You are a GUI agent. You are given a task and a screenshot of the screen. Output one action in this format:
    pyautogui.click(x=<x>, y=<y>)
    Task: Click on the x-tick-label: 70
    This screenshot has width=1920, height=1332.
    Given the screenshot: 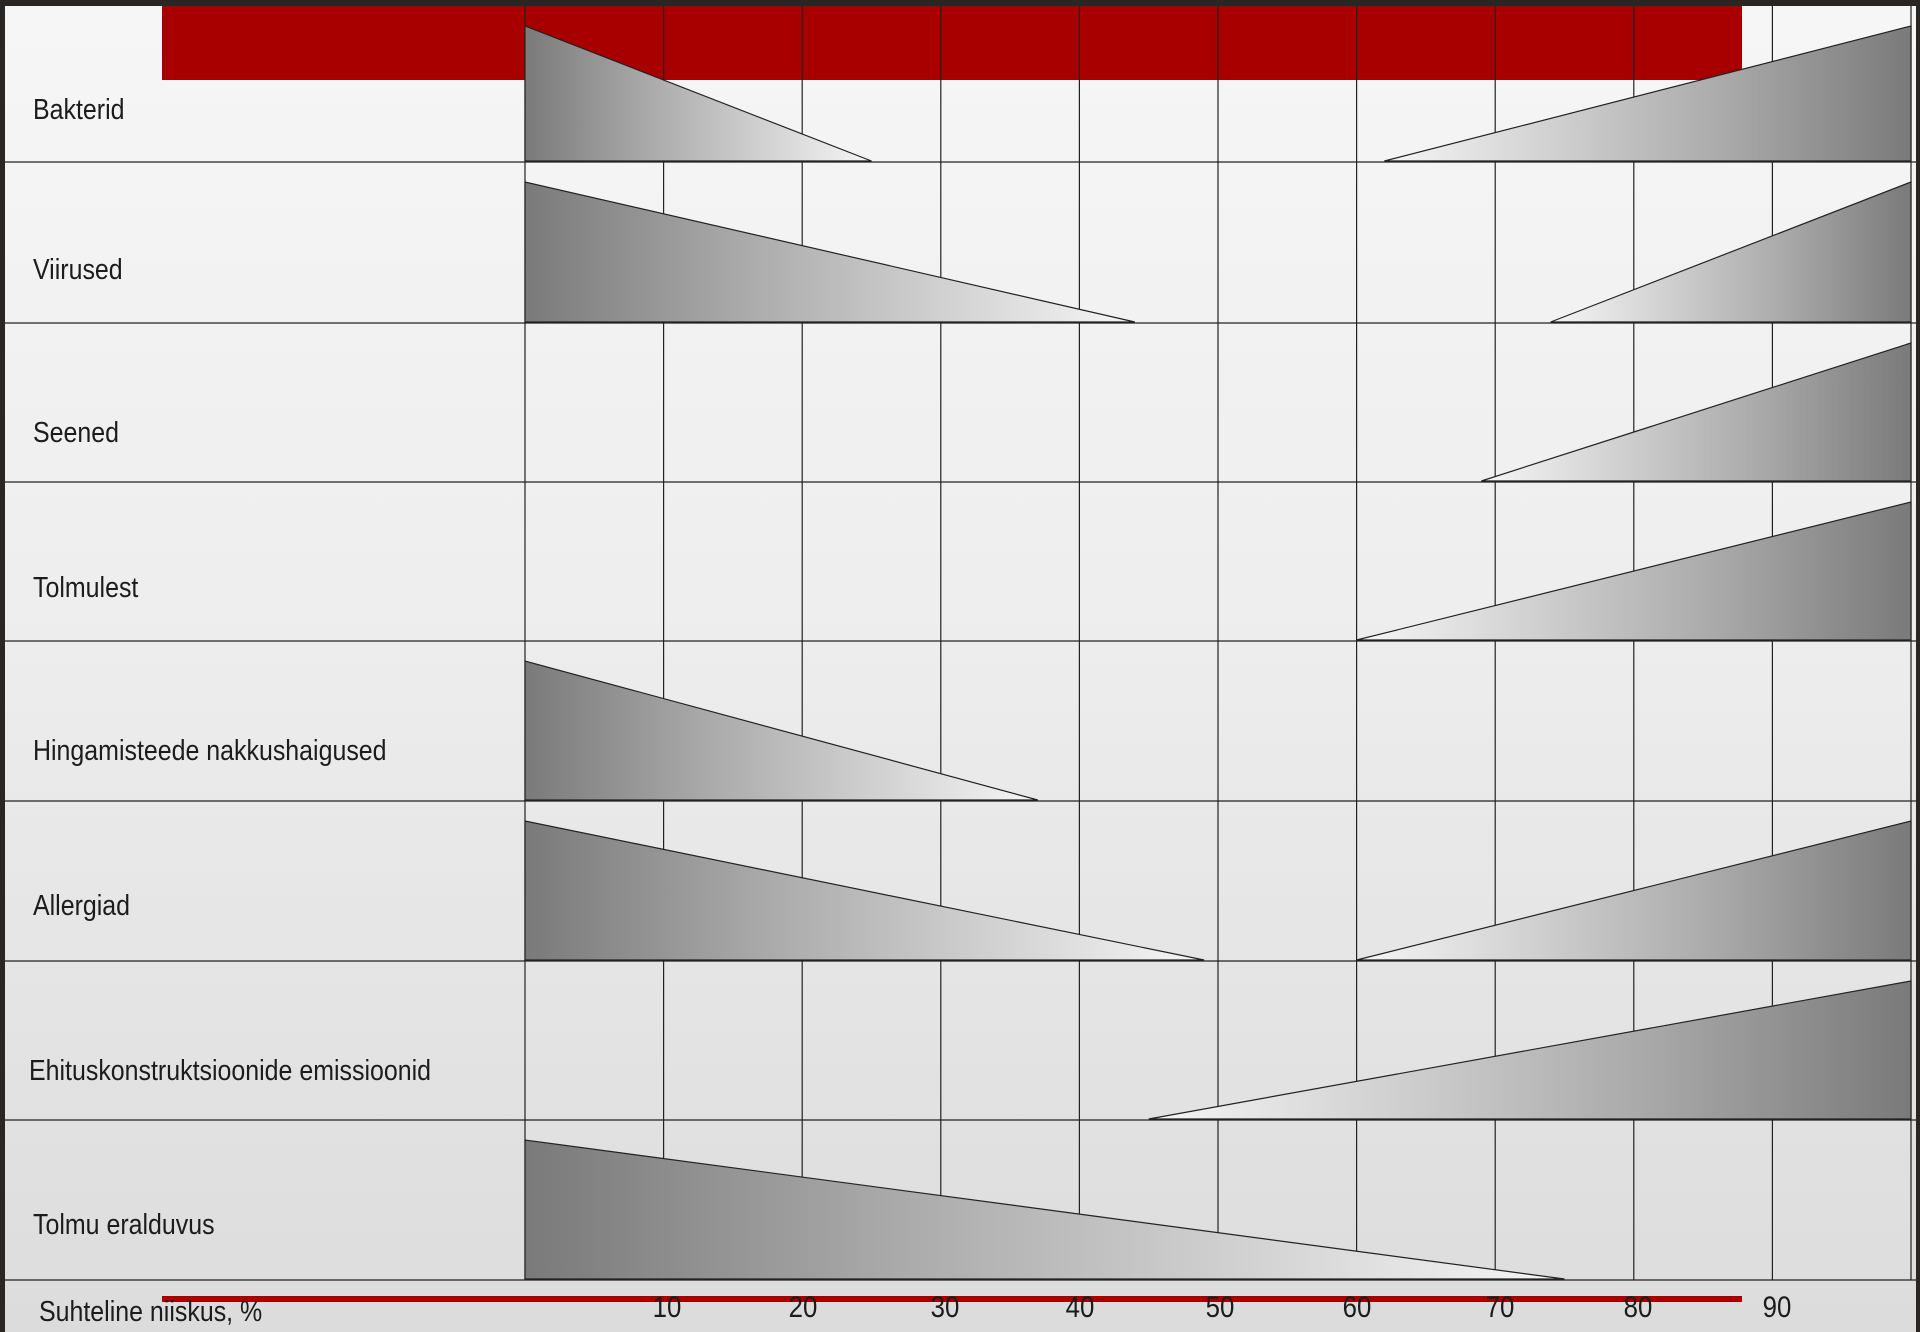 What is the action you would take?
    pyautogui.click(x=1500, y=1307)
    